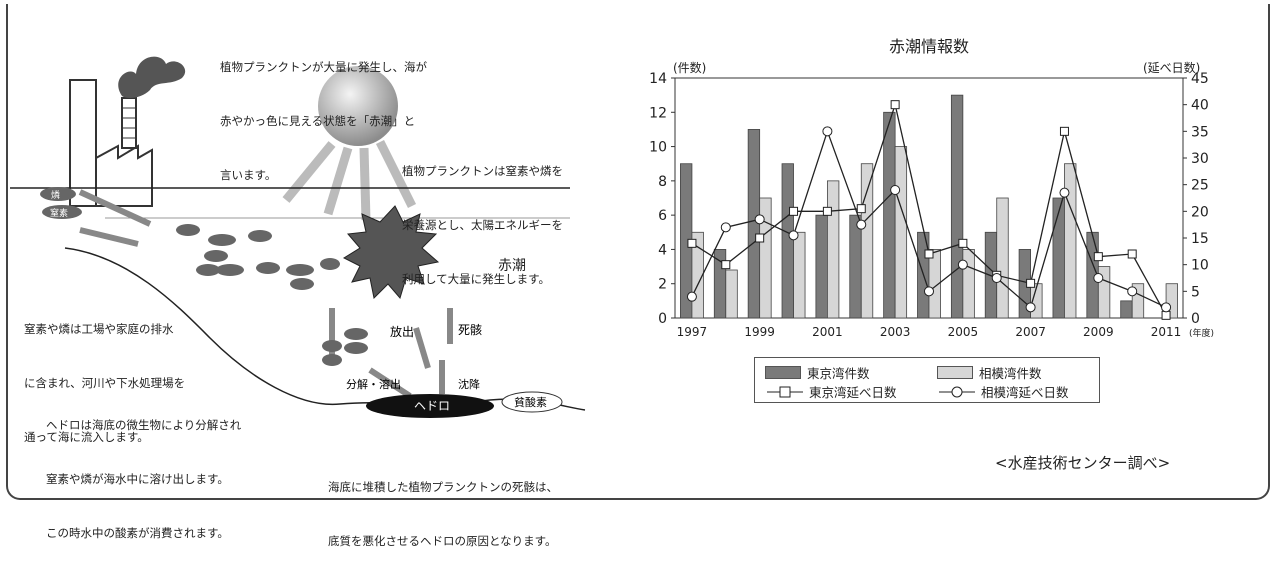 The width and height of the screenshot is (1274, 586). I want to click on anoxic-badge-icon, so click(532, 402).